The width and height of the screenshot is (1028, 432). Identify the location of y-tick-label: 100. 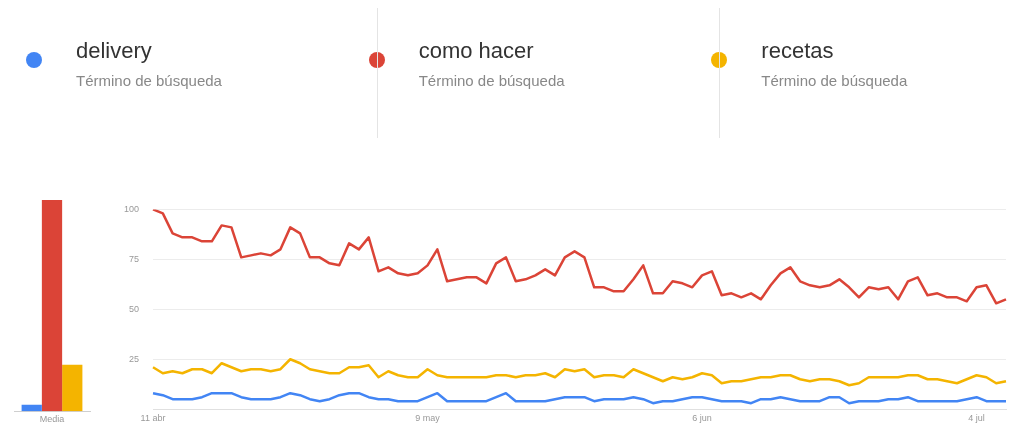
(131, 208).